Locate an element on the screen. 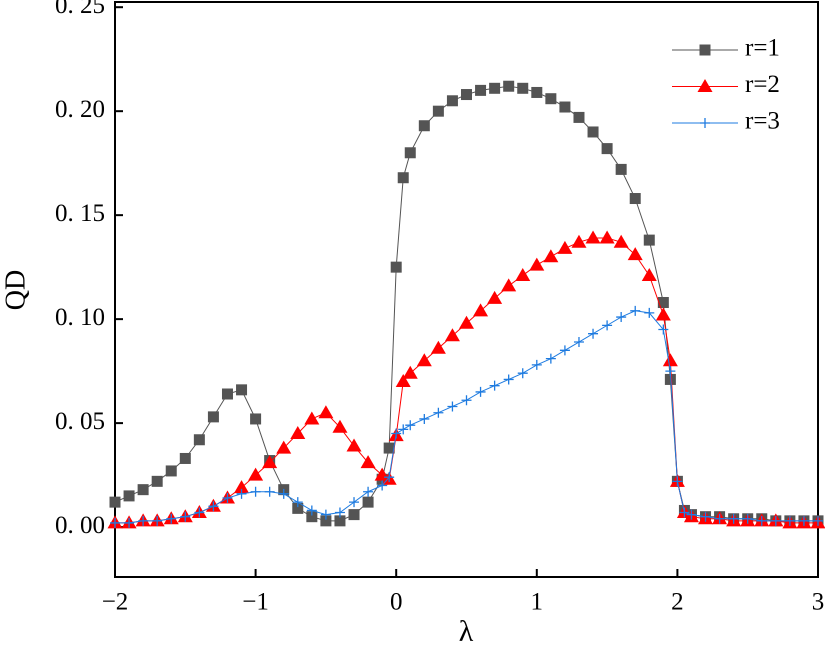 This screenshot has height=658, width=825. x-axis-label: λ is located at coordinates (466, 631).